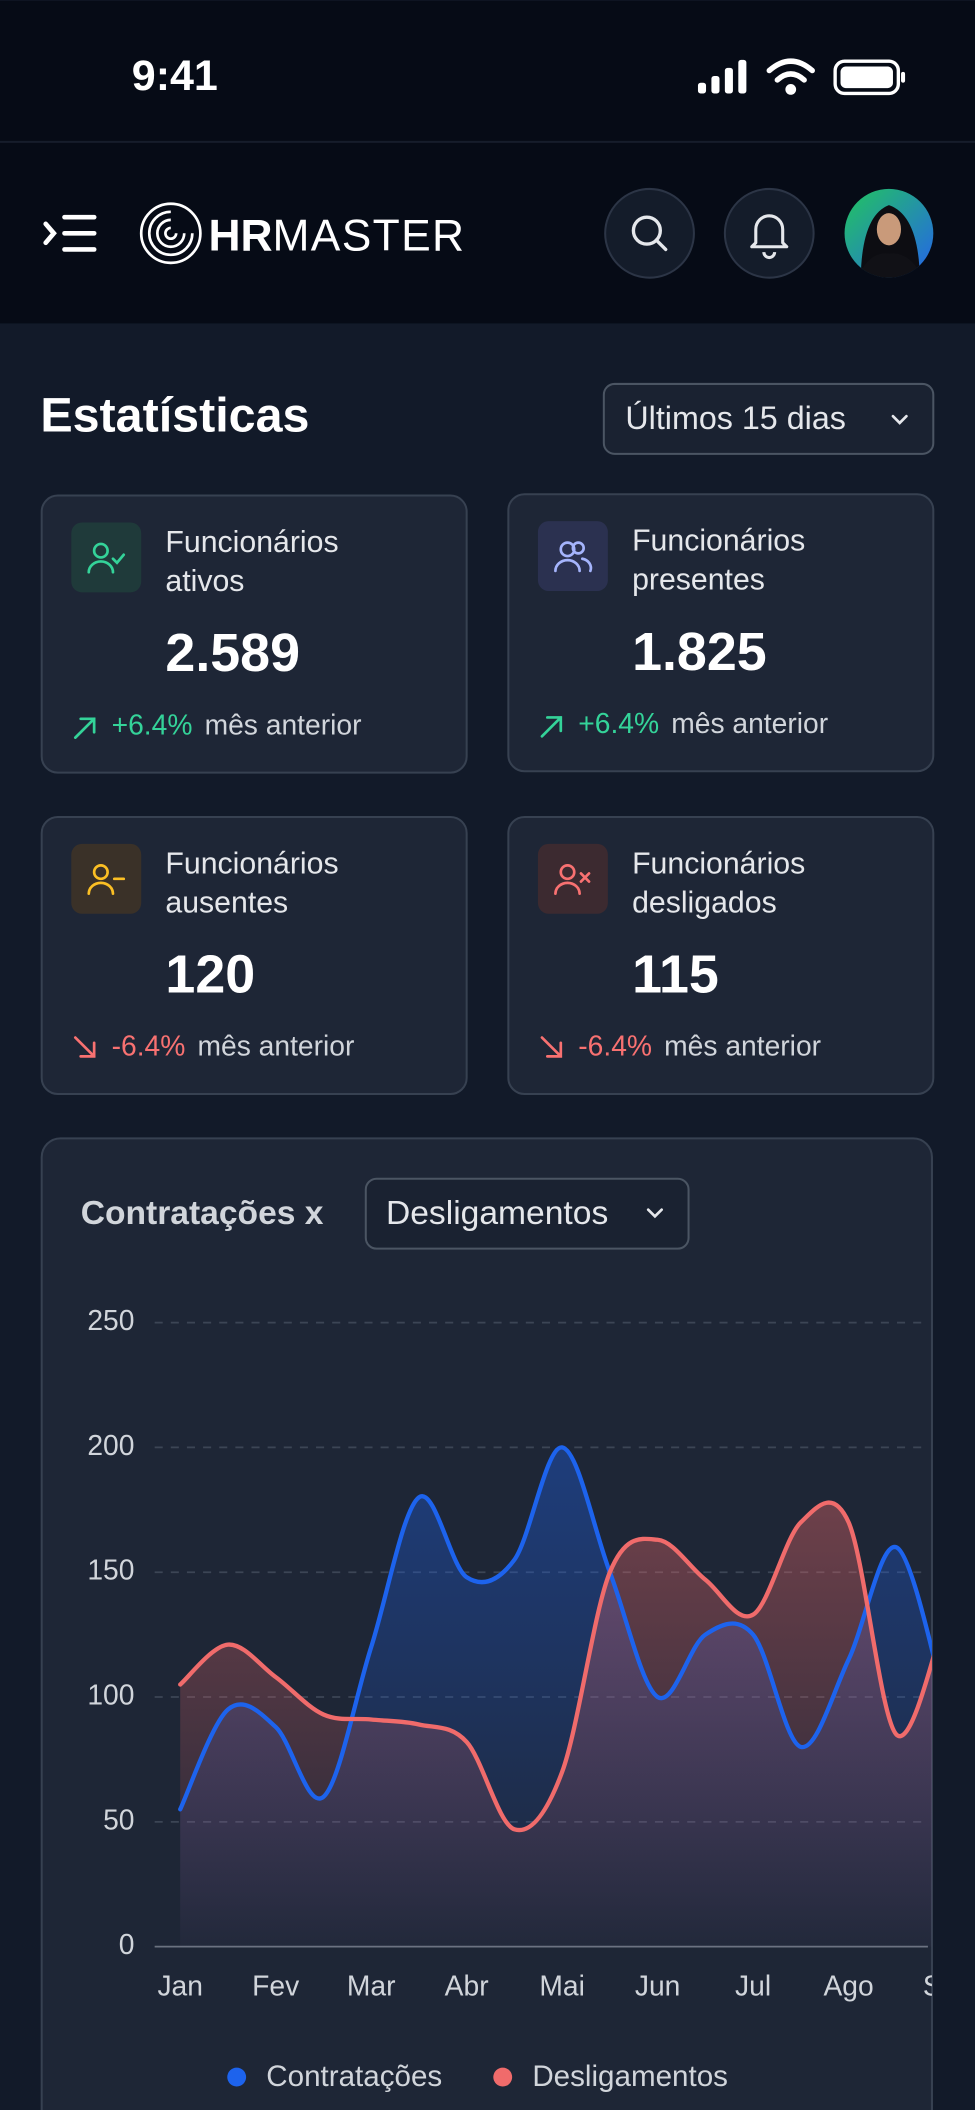  What do you see at coordinates (232, 653) in the screenshot?
I see `card-value: 2.589` at bounding box center [232, 653].